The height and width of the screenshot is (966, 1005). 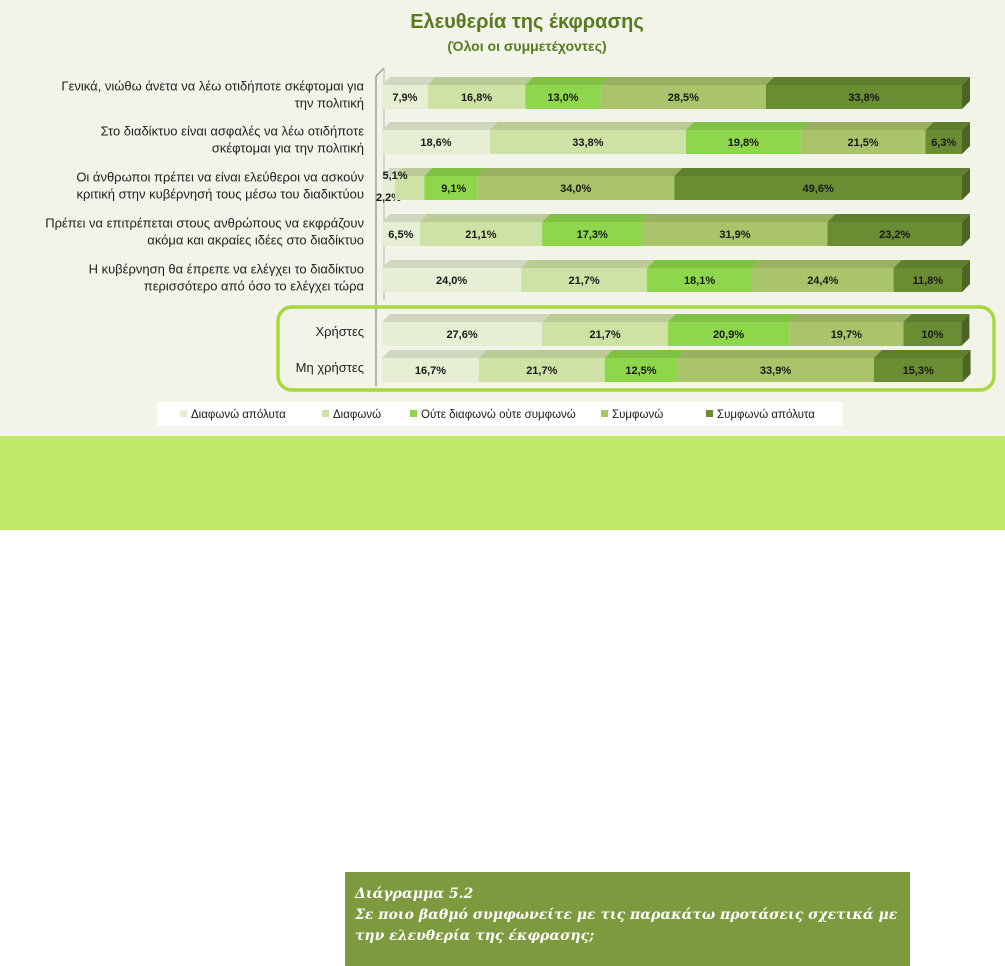 I want to click on data-label: 17,3%, so click(x=592, y=235).